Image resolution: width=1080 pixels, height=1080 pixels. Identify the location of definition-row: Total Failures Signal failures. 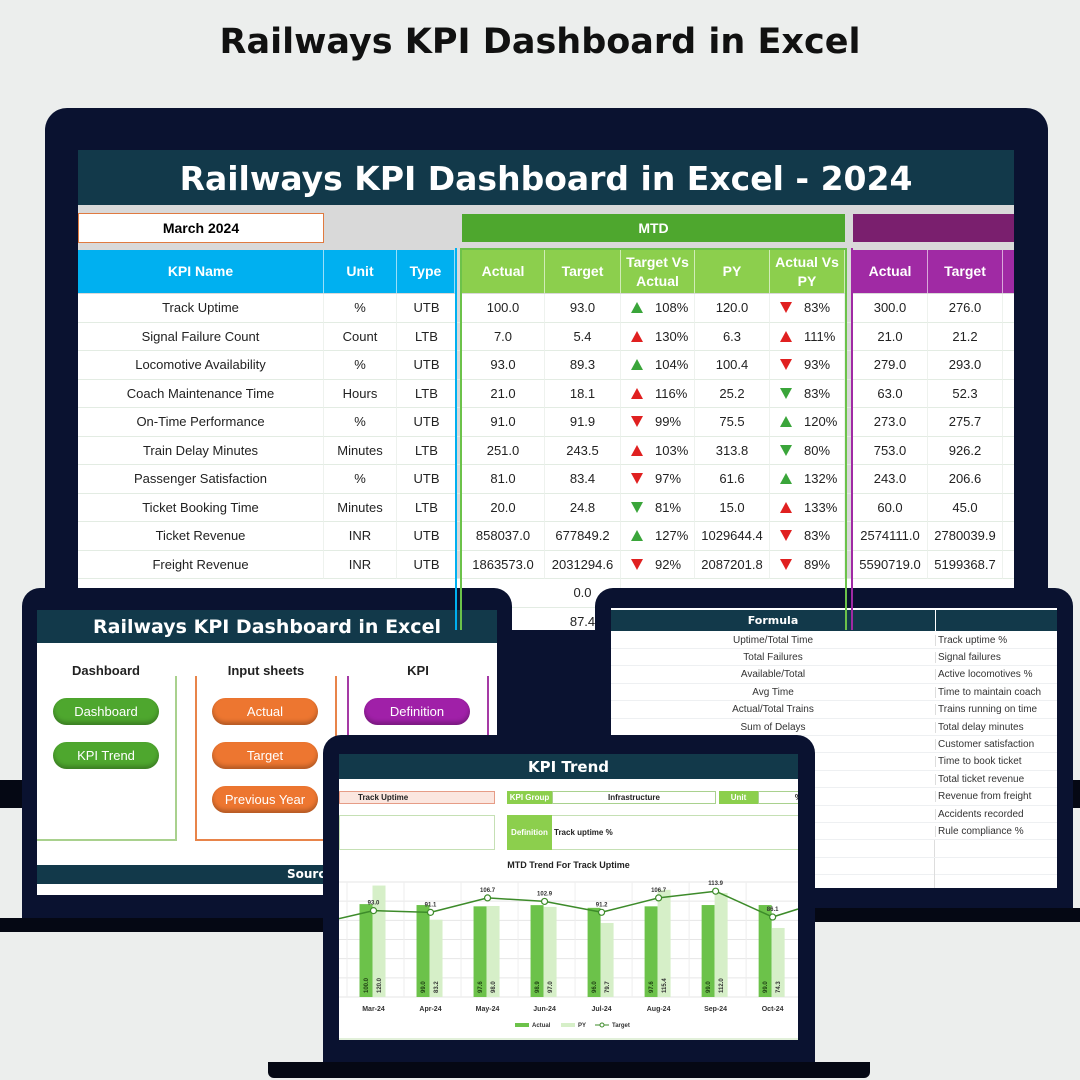
(834, 658).